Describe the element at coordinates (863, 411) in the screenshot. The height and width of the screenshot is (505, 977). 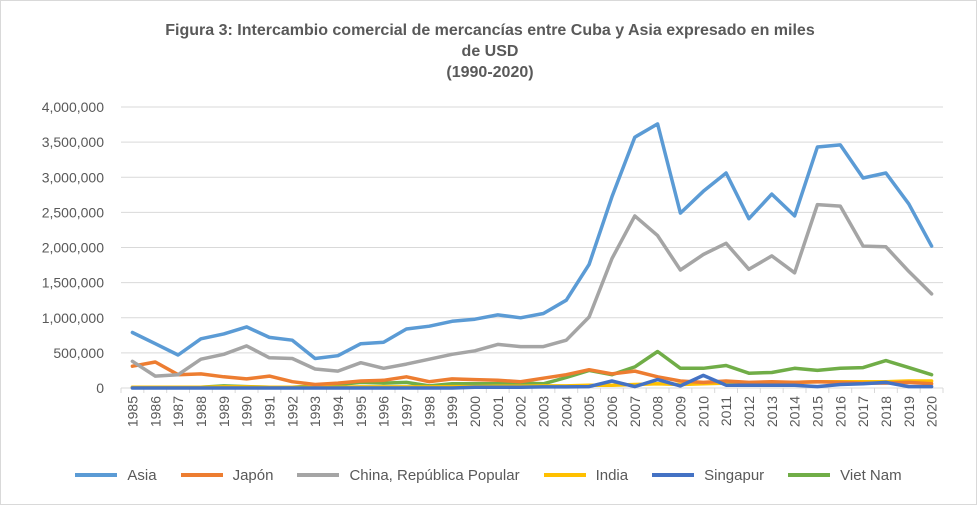
I see `x-tick-label: 2017` at that location.